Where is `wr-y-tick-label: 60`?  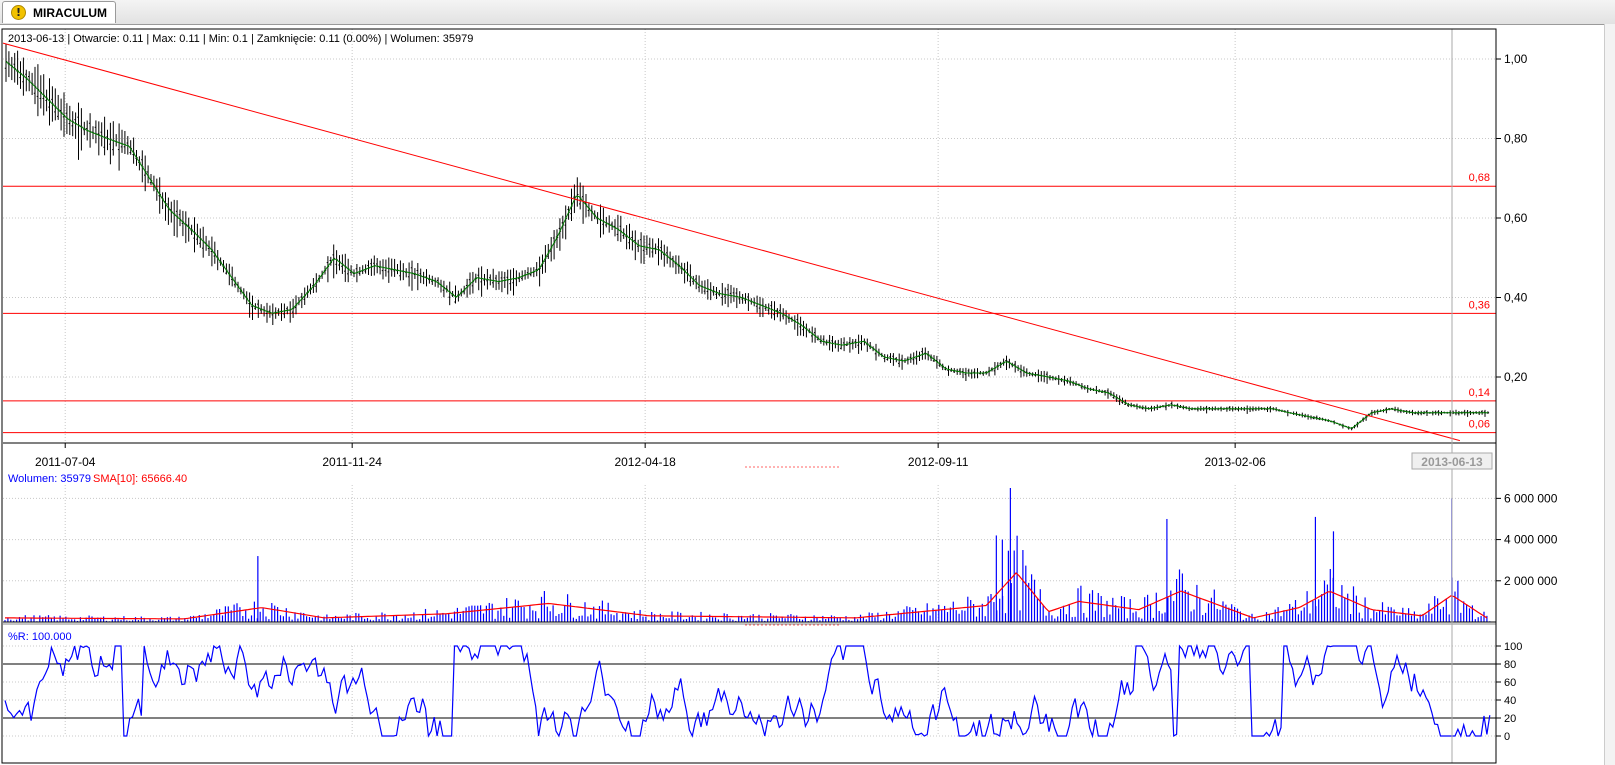 wr-y-tick-label: 60 is located at coordinates (1510, 683).